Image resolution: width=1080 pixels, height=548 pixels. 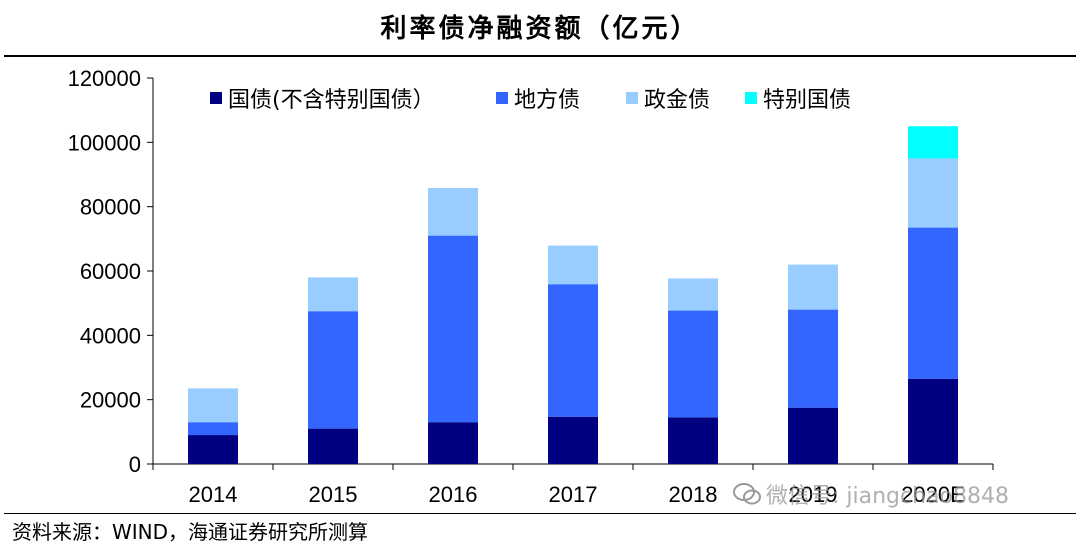 What do you see at coordinates (540, 513) in the screenshot?
I see `source-divider` at bounding box center [540, 513].